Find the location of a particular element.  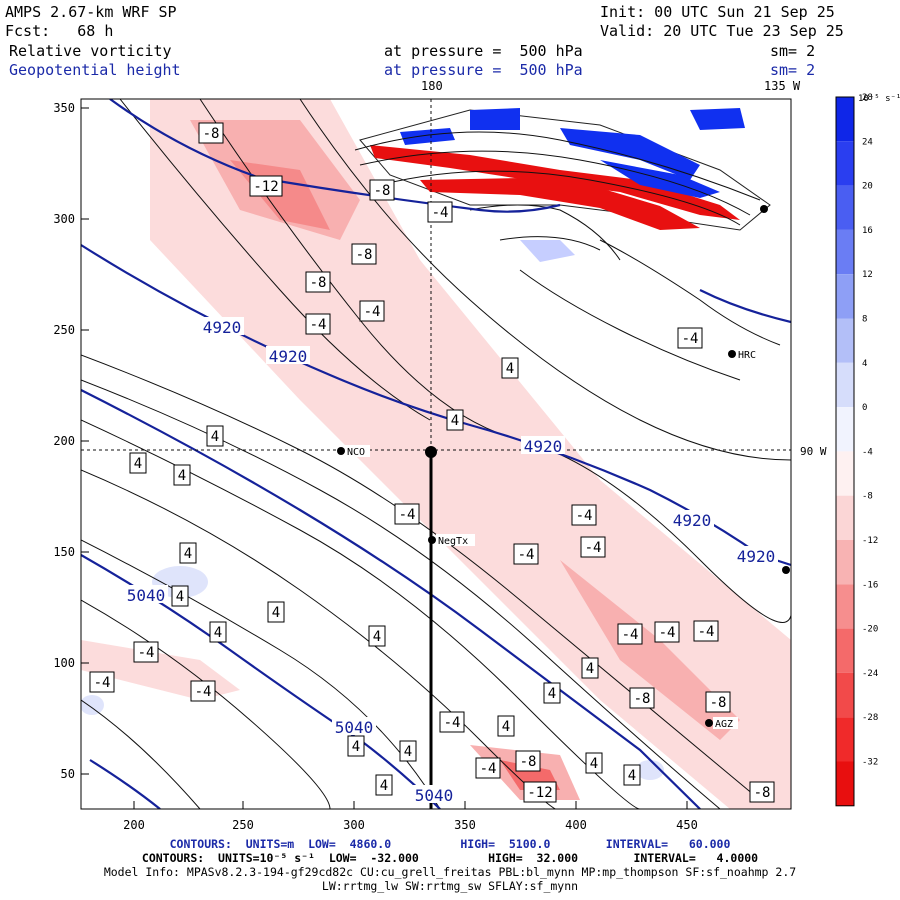

colorbar-label: -32 is located at coordinates (870, 763).